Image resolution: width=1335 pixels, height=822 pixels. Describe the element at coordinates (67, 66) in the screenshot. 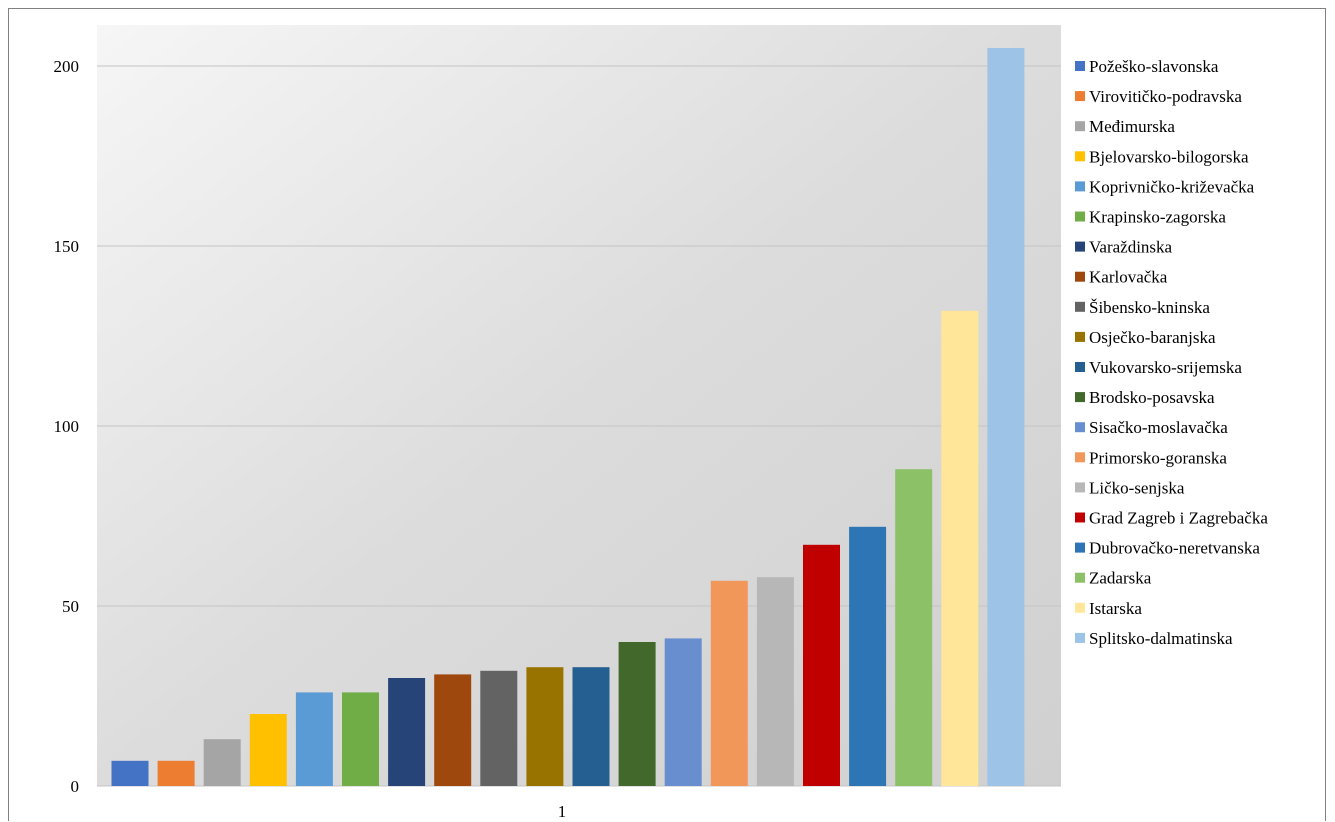

I see `y-tick-label: 200` at that location.